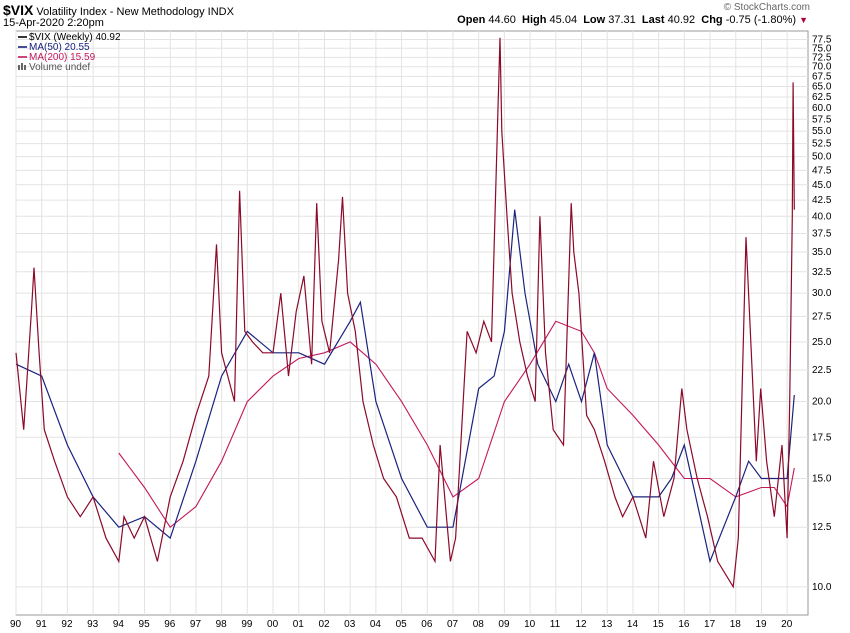 The height and width of the screenshot is (633, 850). I want to click on x-tick-label: 10, so click(530, 624).